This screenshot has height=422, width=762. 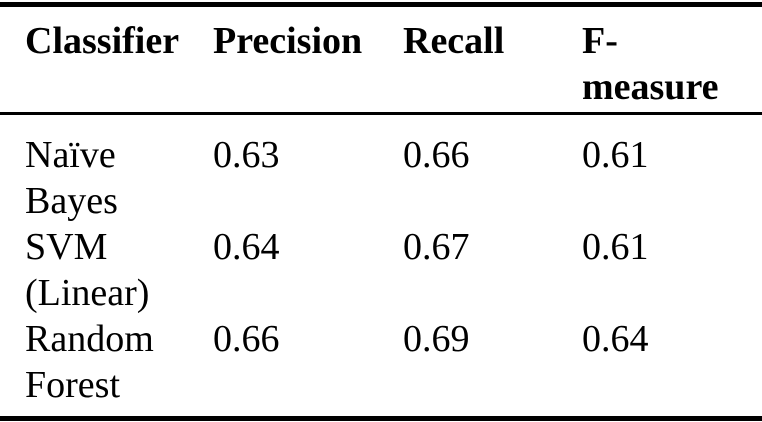 What do you see at coordinates (89, 362) in the screenshot?
I see `cell-classifier: Random Forest` at bounding box center [89, 362].